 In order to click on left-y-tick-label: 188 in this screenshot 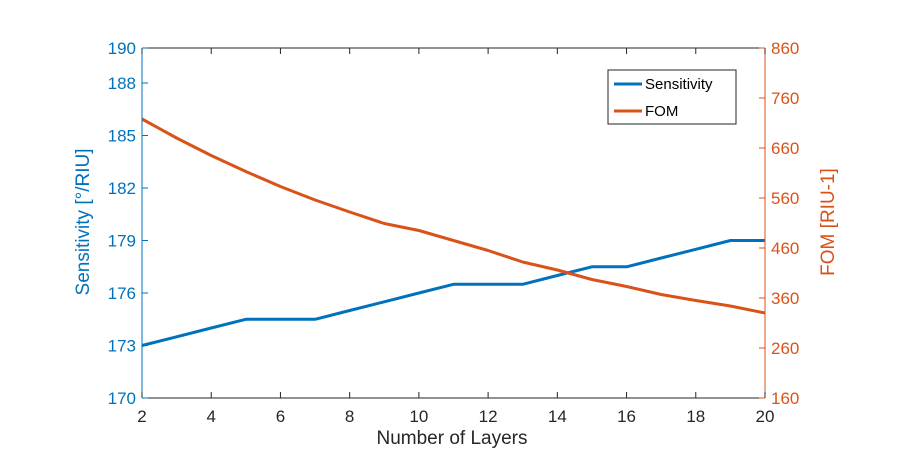, I will do `click(122, 83)`.